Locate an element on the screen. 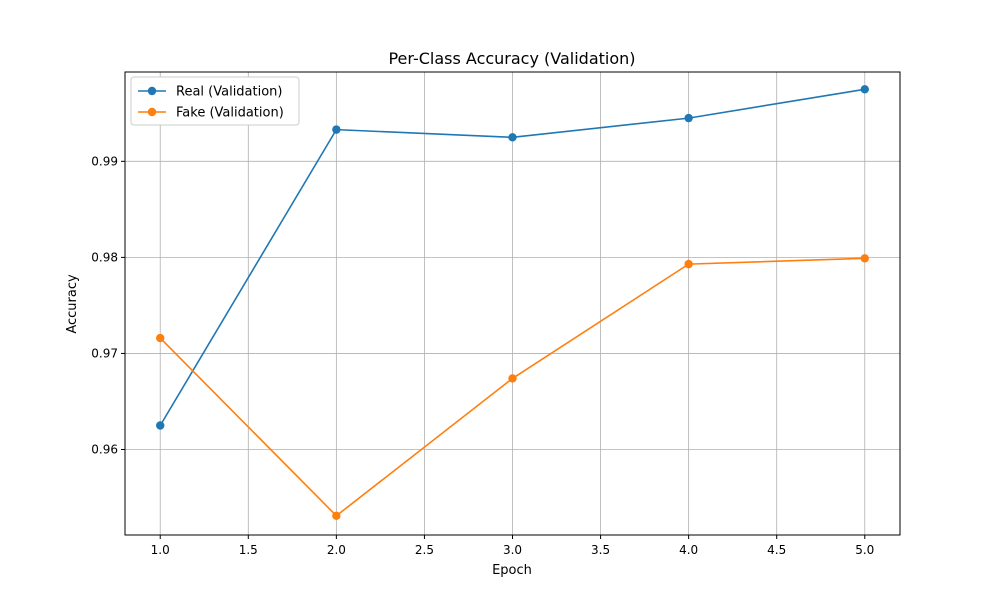 The image size is (1000, 600). x-tick-label: 3.5 is located at coordinates (600, 550).